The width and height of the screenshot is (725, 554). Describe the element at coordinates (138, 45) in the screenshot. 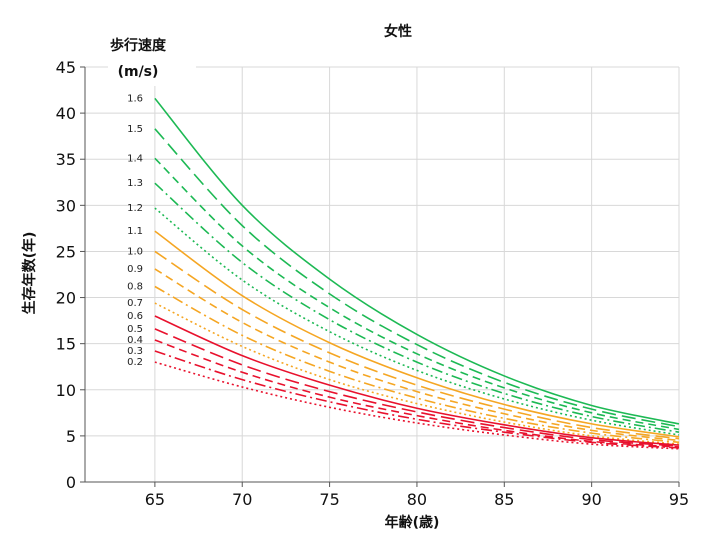

I see `legend-title: 歩行速度` at that location.